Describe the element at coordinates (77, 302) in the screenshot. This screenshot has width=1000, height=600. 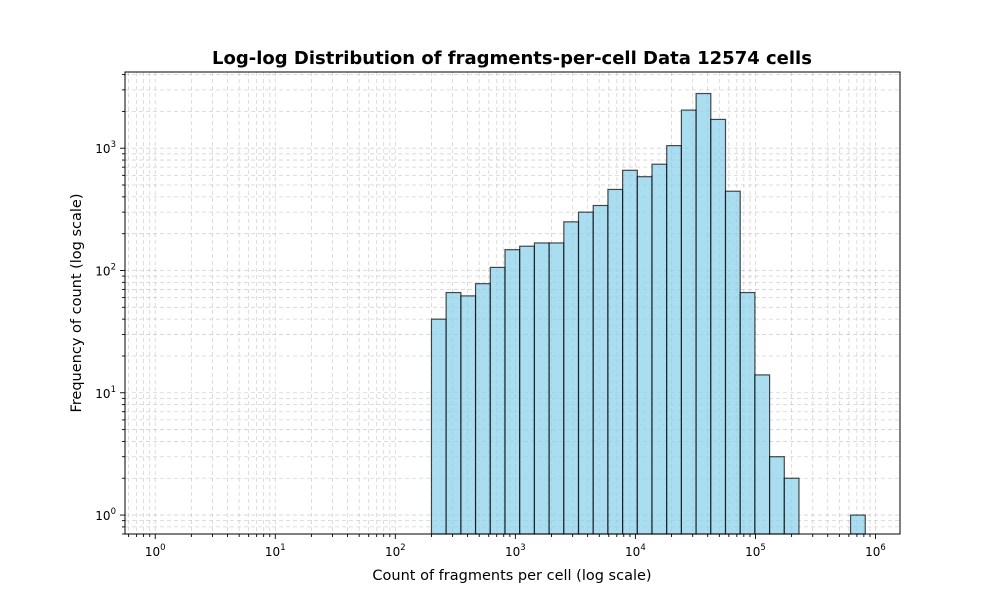
I see `y-axis-label: Frequency of count (log scale)` at that location.